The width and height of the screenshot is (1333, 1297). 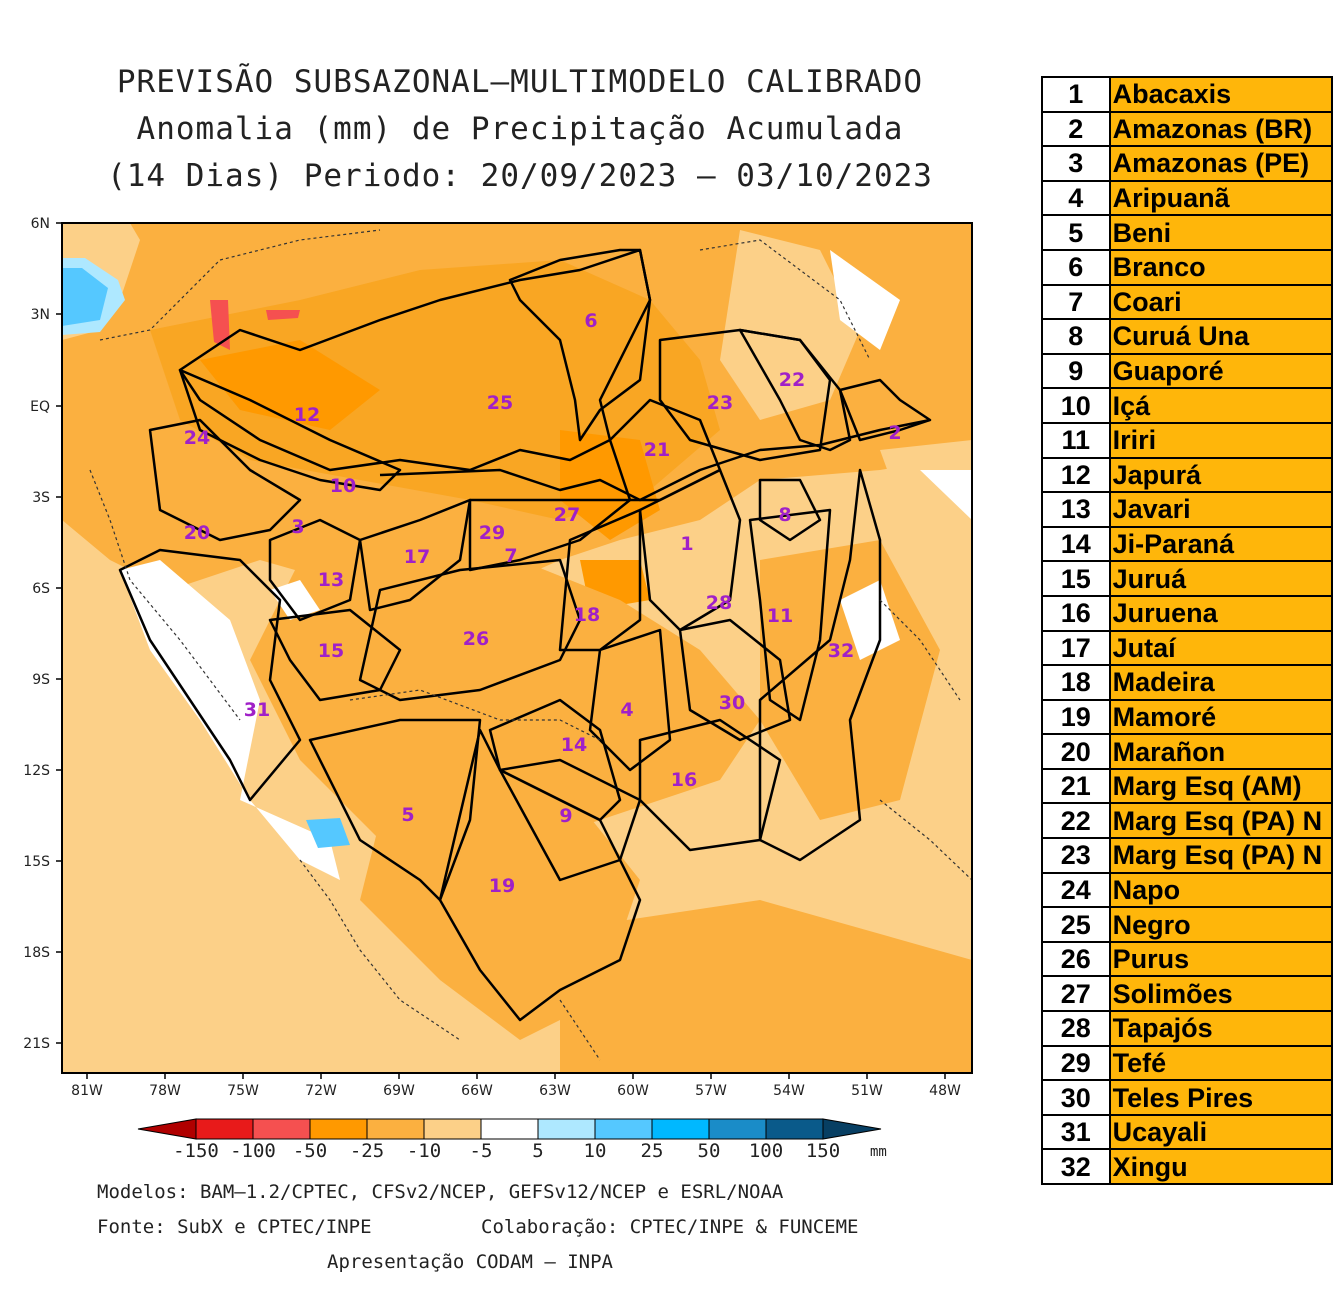 What do you see at coordinates (1076, 509) in the screenshot?
I see `basin-number: 13` at bounding box center [1076, 509].